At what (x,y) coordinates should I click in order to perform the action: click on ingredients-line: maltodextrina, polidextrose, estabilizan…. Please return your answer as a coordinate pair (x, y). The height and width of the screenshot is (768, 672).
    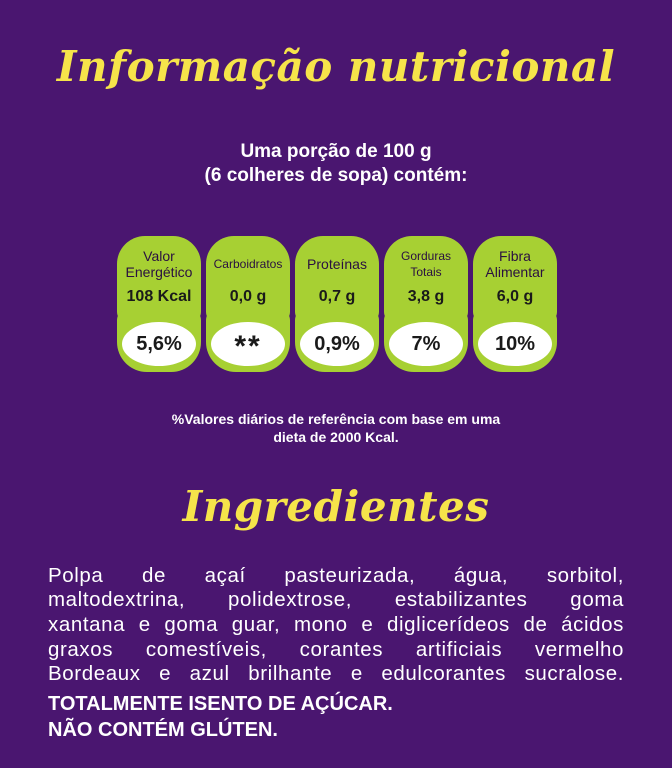
    Looking at the image, I should click on (336, 599).